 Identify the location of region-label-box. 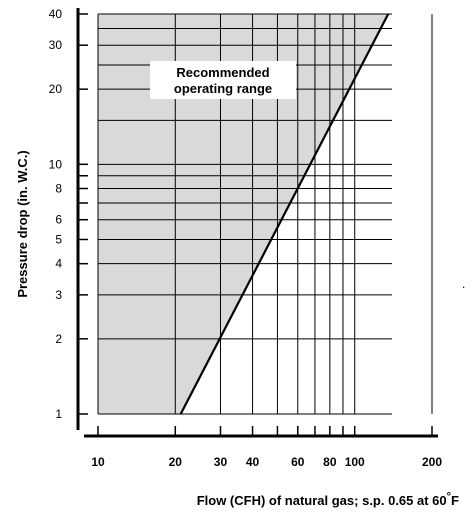
(223, 80).